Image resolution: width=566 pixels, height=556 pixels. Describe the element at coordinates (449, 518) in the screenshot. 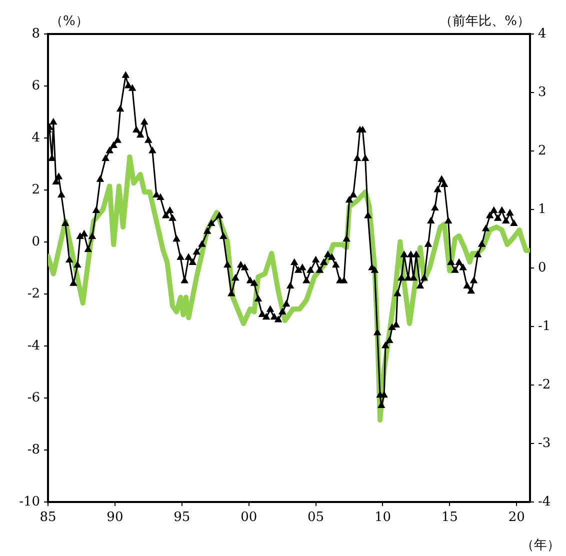

I see `x-tick-label: 15` at that location.